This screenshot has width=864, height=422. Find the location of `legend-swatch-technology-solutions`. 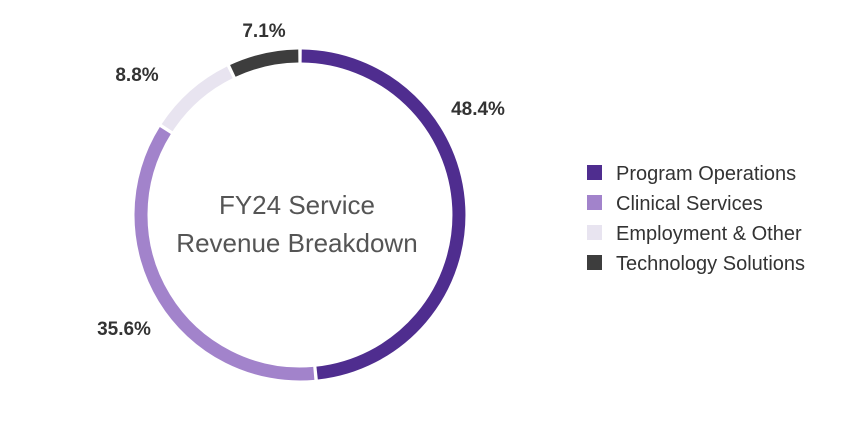

legend-swatch-technology-solutions is located at coordinates (594, 262).